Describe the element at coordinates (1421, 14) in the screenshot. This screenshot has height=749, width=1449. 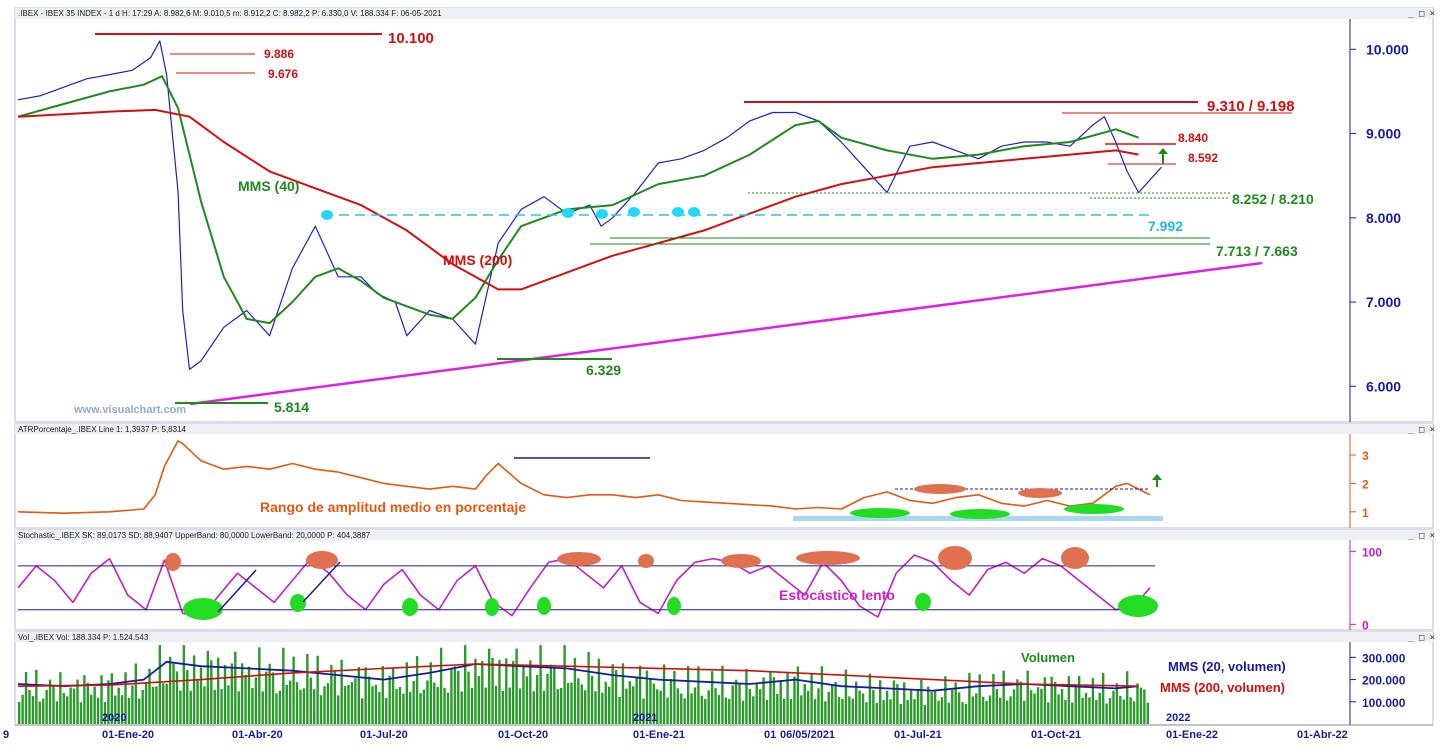
I see `main-window-buttons: _ □ ×` at that location.